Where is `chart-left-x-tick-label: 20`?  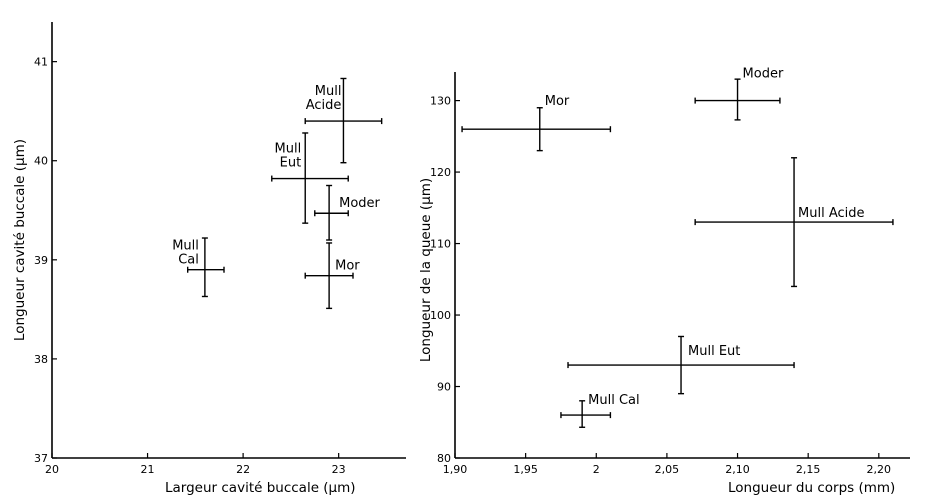 chart-left-x-tick-label: 20 is located at coordinates (52, 469).